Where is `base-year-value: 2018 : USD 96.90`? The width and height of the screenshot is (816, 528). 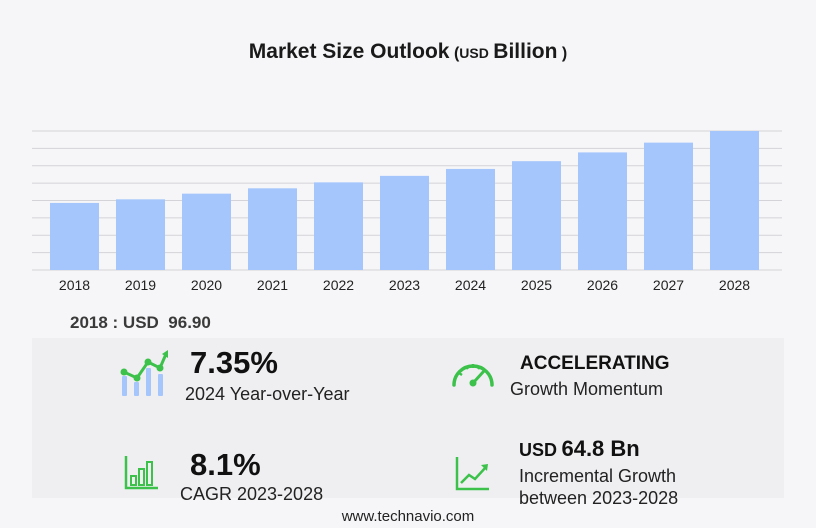
base-year-value: 2018 : USD 96.90 is located at coordinates (140, 323).